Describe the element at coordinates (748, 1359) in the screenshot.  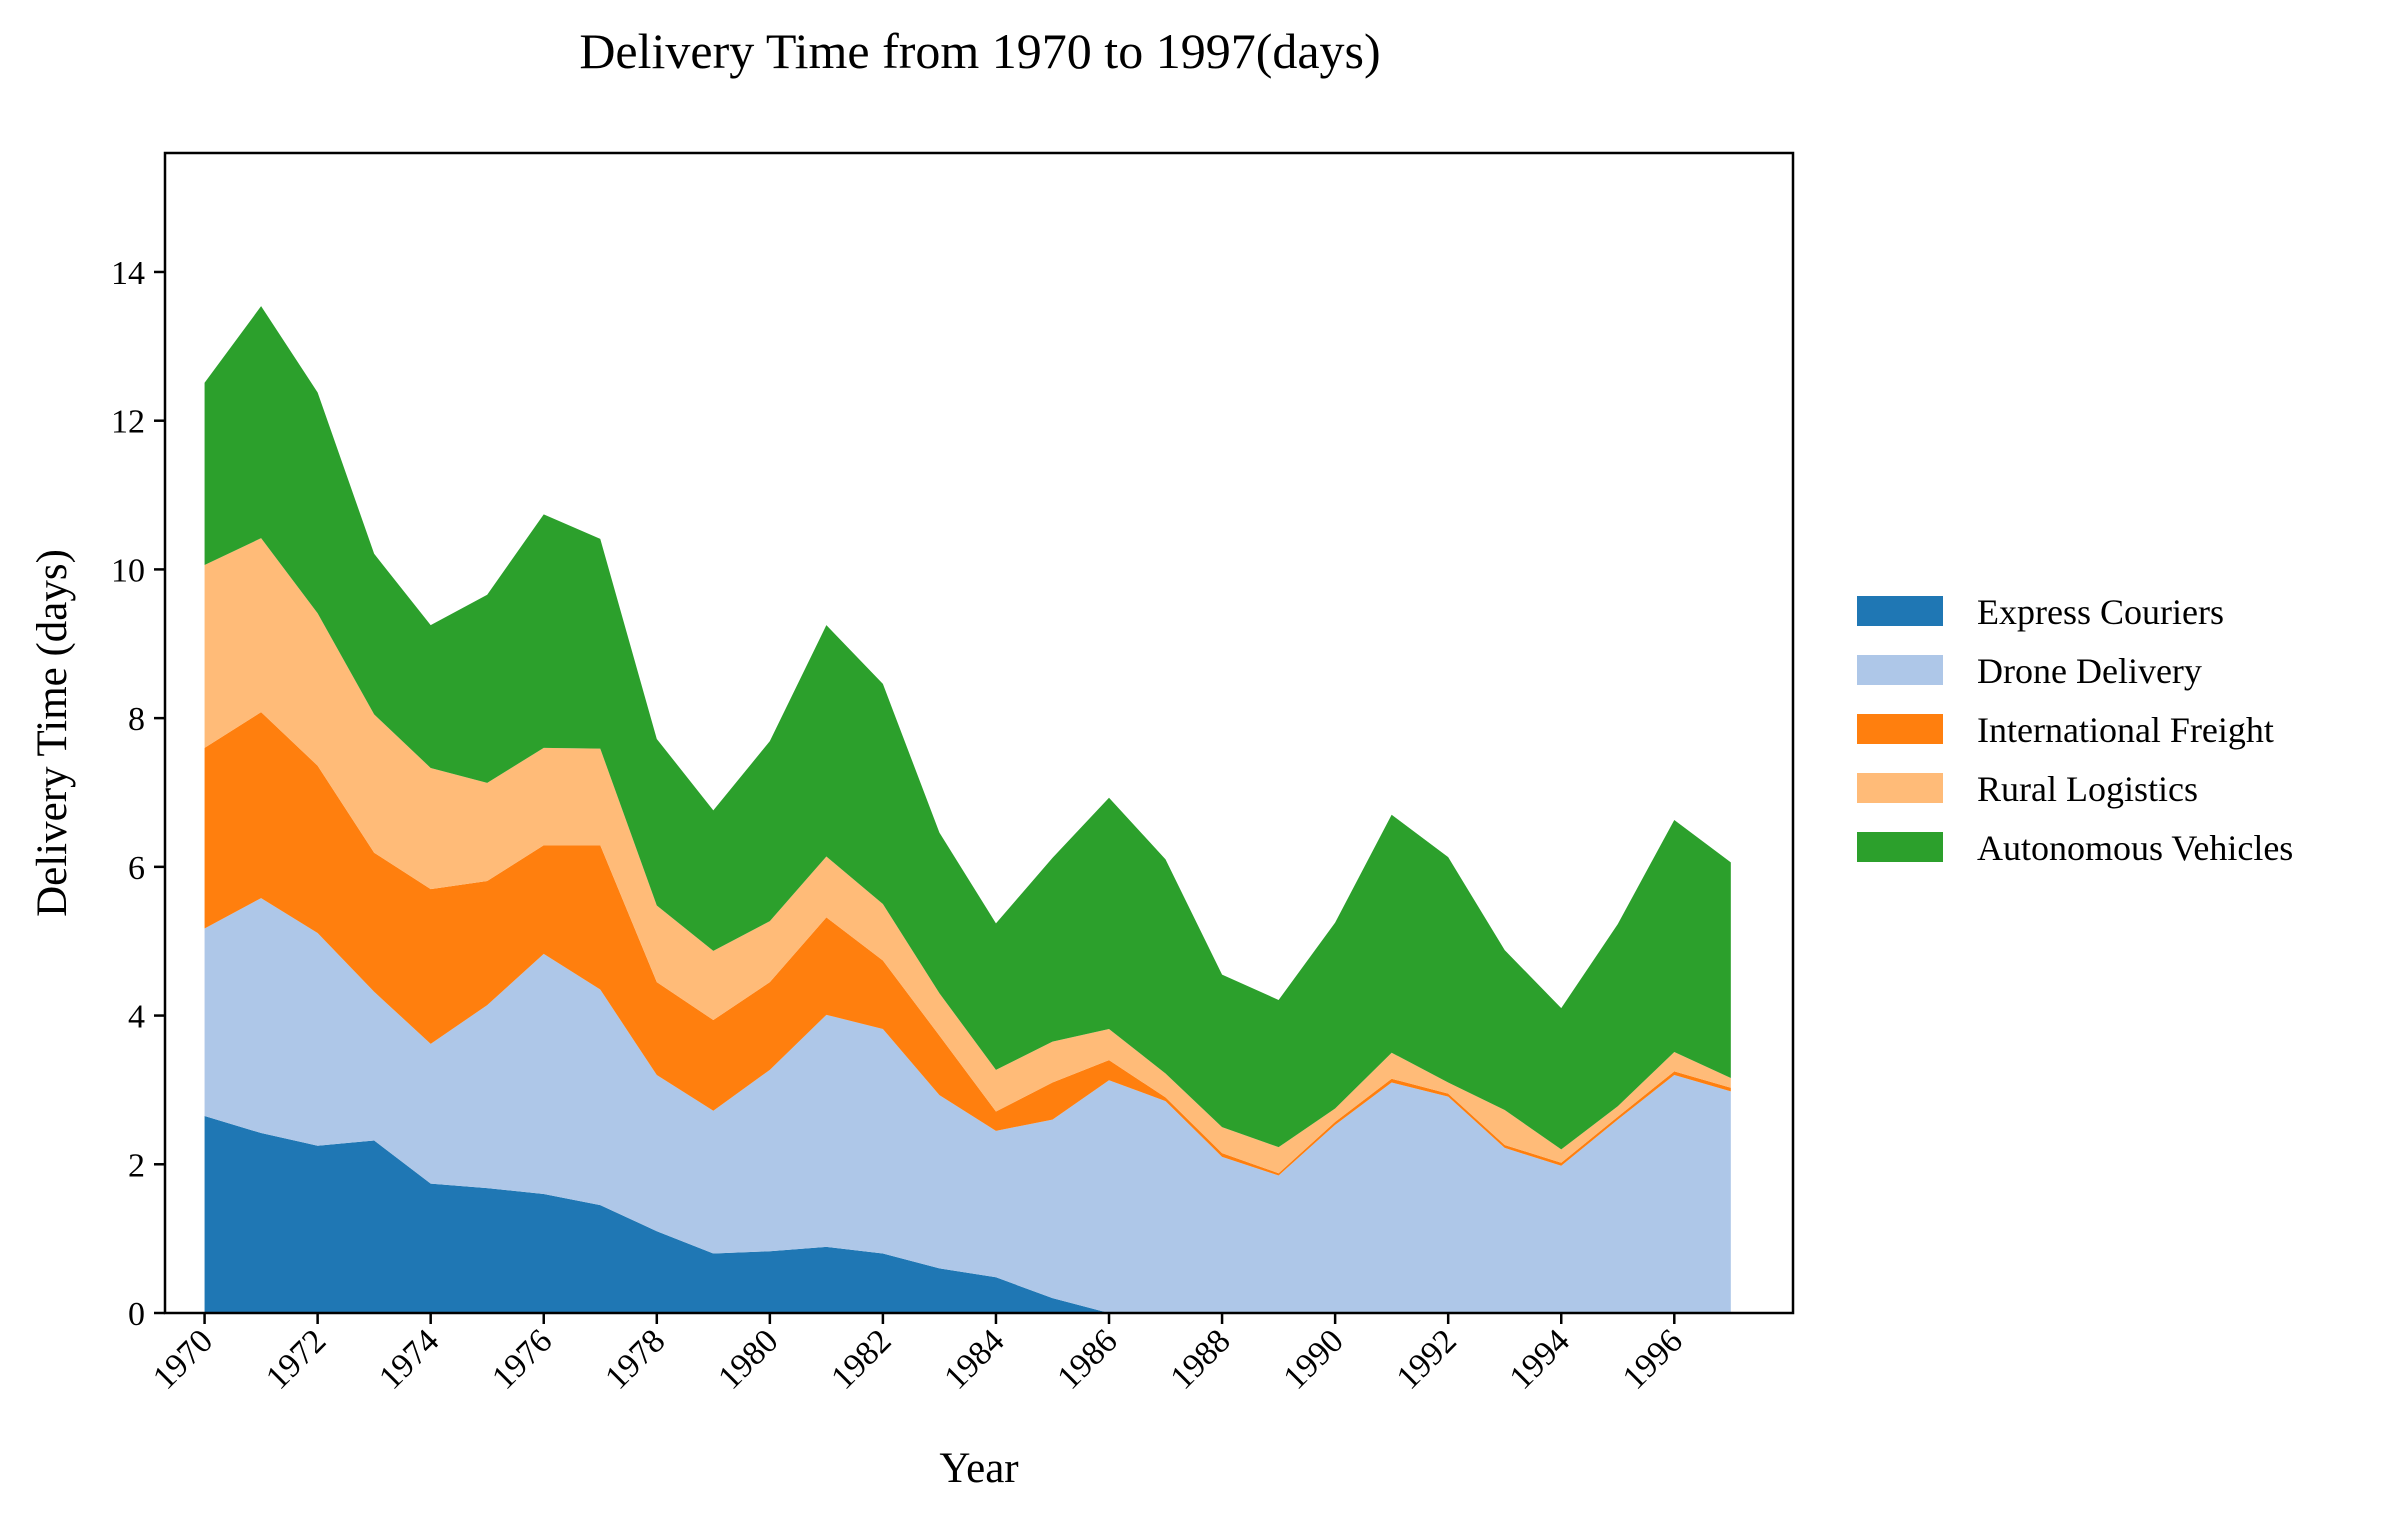
I see `x-tick-label: 1980` at that location.